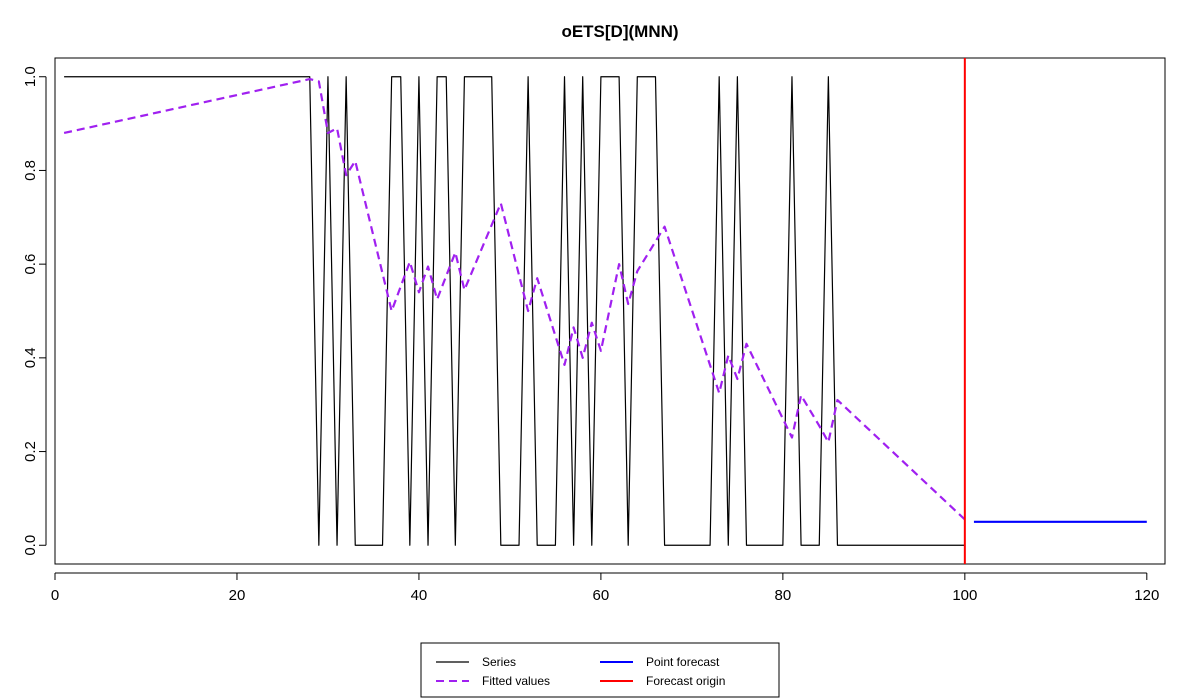 This screenshot has height=700, width=1200. I want to click on legend-label: Point forecast, so click(683, 662).